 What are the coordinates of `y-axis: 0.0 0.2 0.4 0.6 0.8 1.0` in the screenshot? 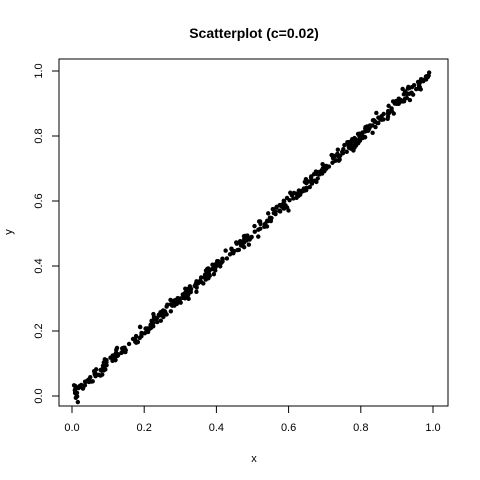 It's located at (46, 233).